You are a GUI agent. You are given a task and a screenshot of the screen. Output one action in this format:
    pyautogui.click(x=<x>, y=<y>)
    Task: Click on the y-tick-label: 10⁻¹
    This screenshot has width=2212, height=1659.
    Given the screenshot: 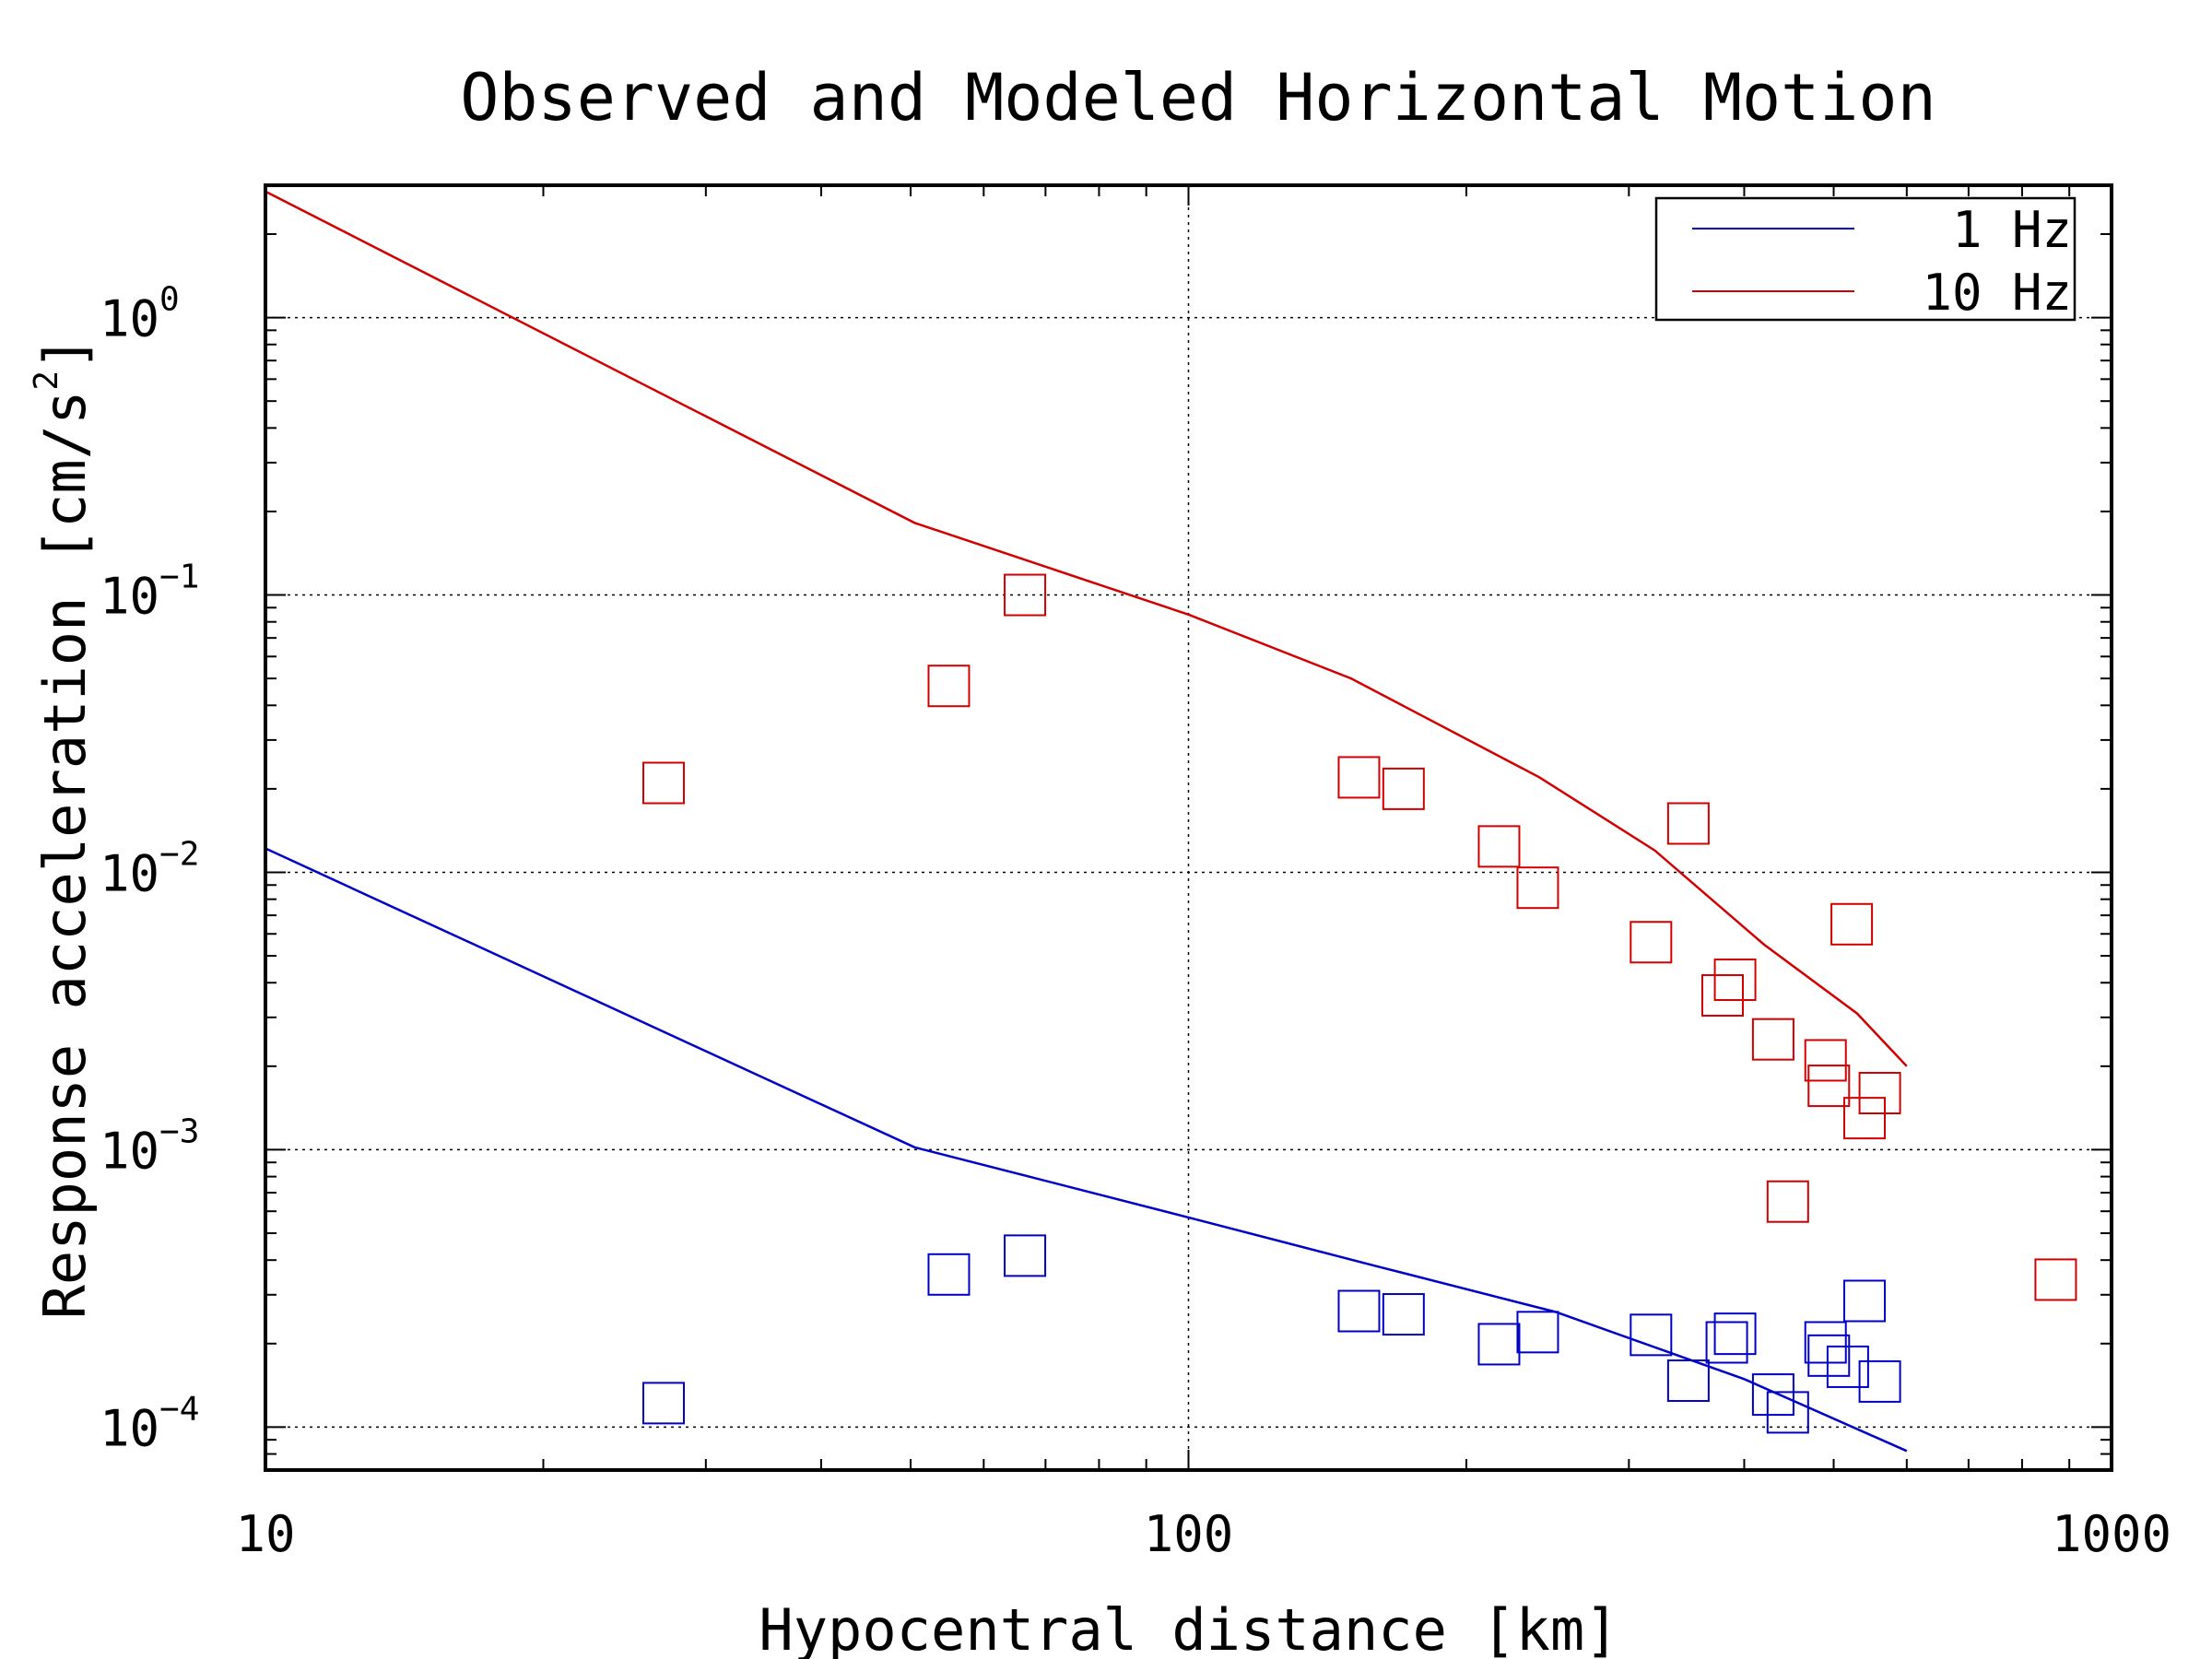 What is the action you would take?
    pyautogui.click(x=149, y=592)
    